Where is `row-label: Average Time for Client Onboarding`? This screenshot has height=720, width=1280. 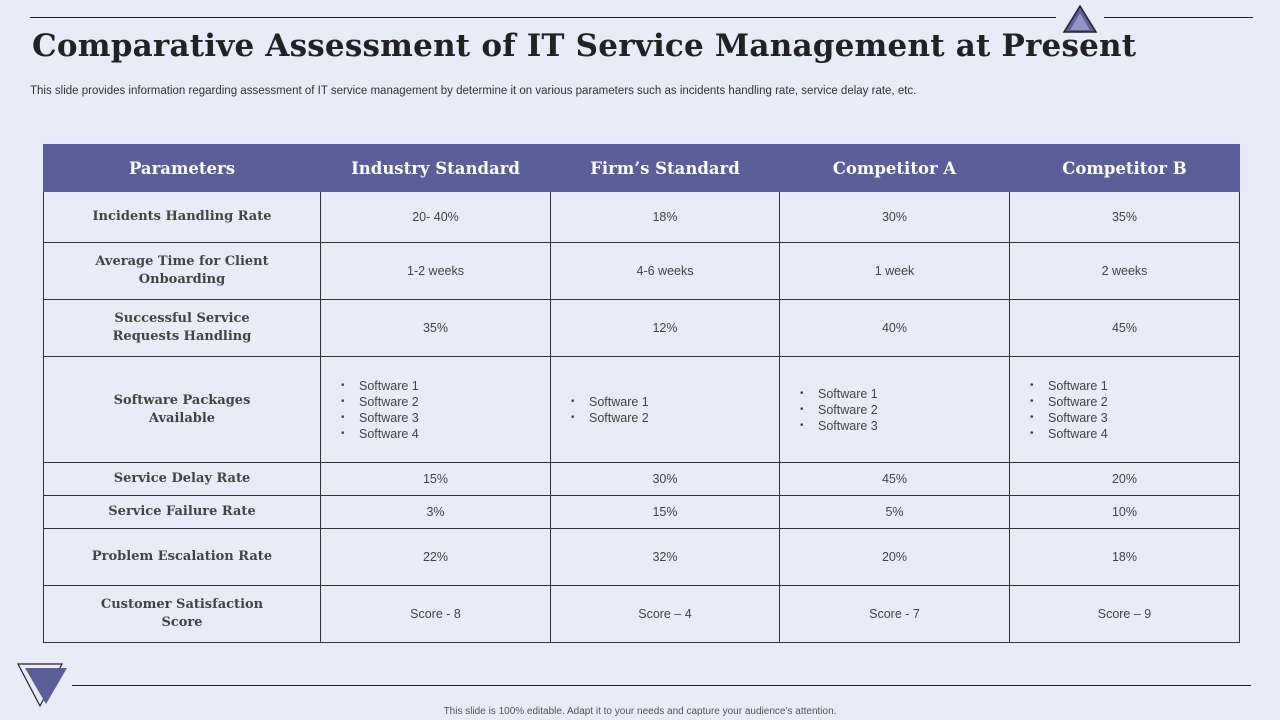
row-label: Average Time for Client Onboarding is located at coordinates (182, 271).